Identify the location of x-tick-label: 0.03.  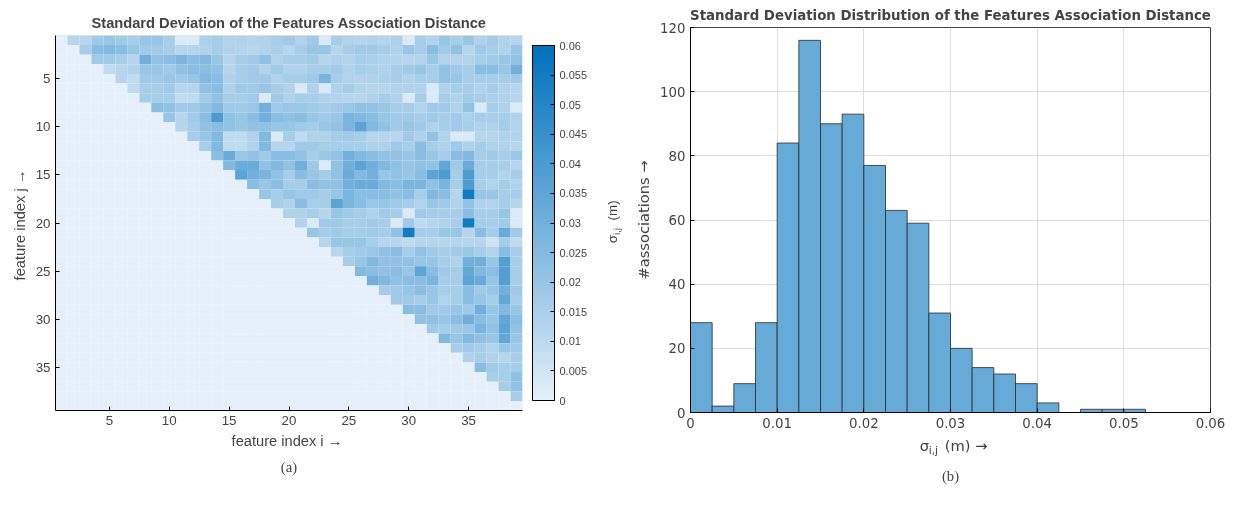
(950, 423).